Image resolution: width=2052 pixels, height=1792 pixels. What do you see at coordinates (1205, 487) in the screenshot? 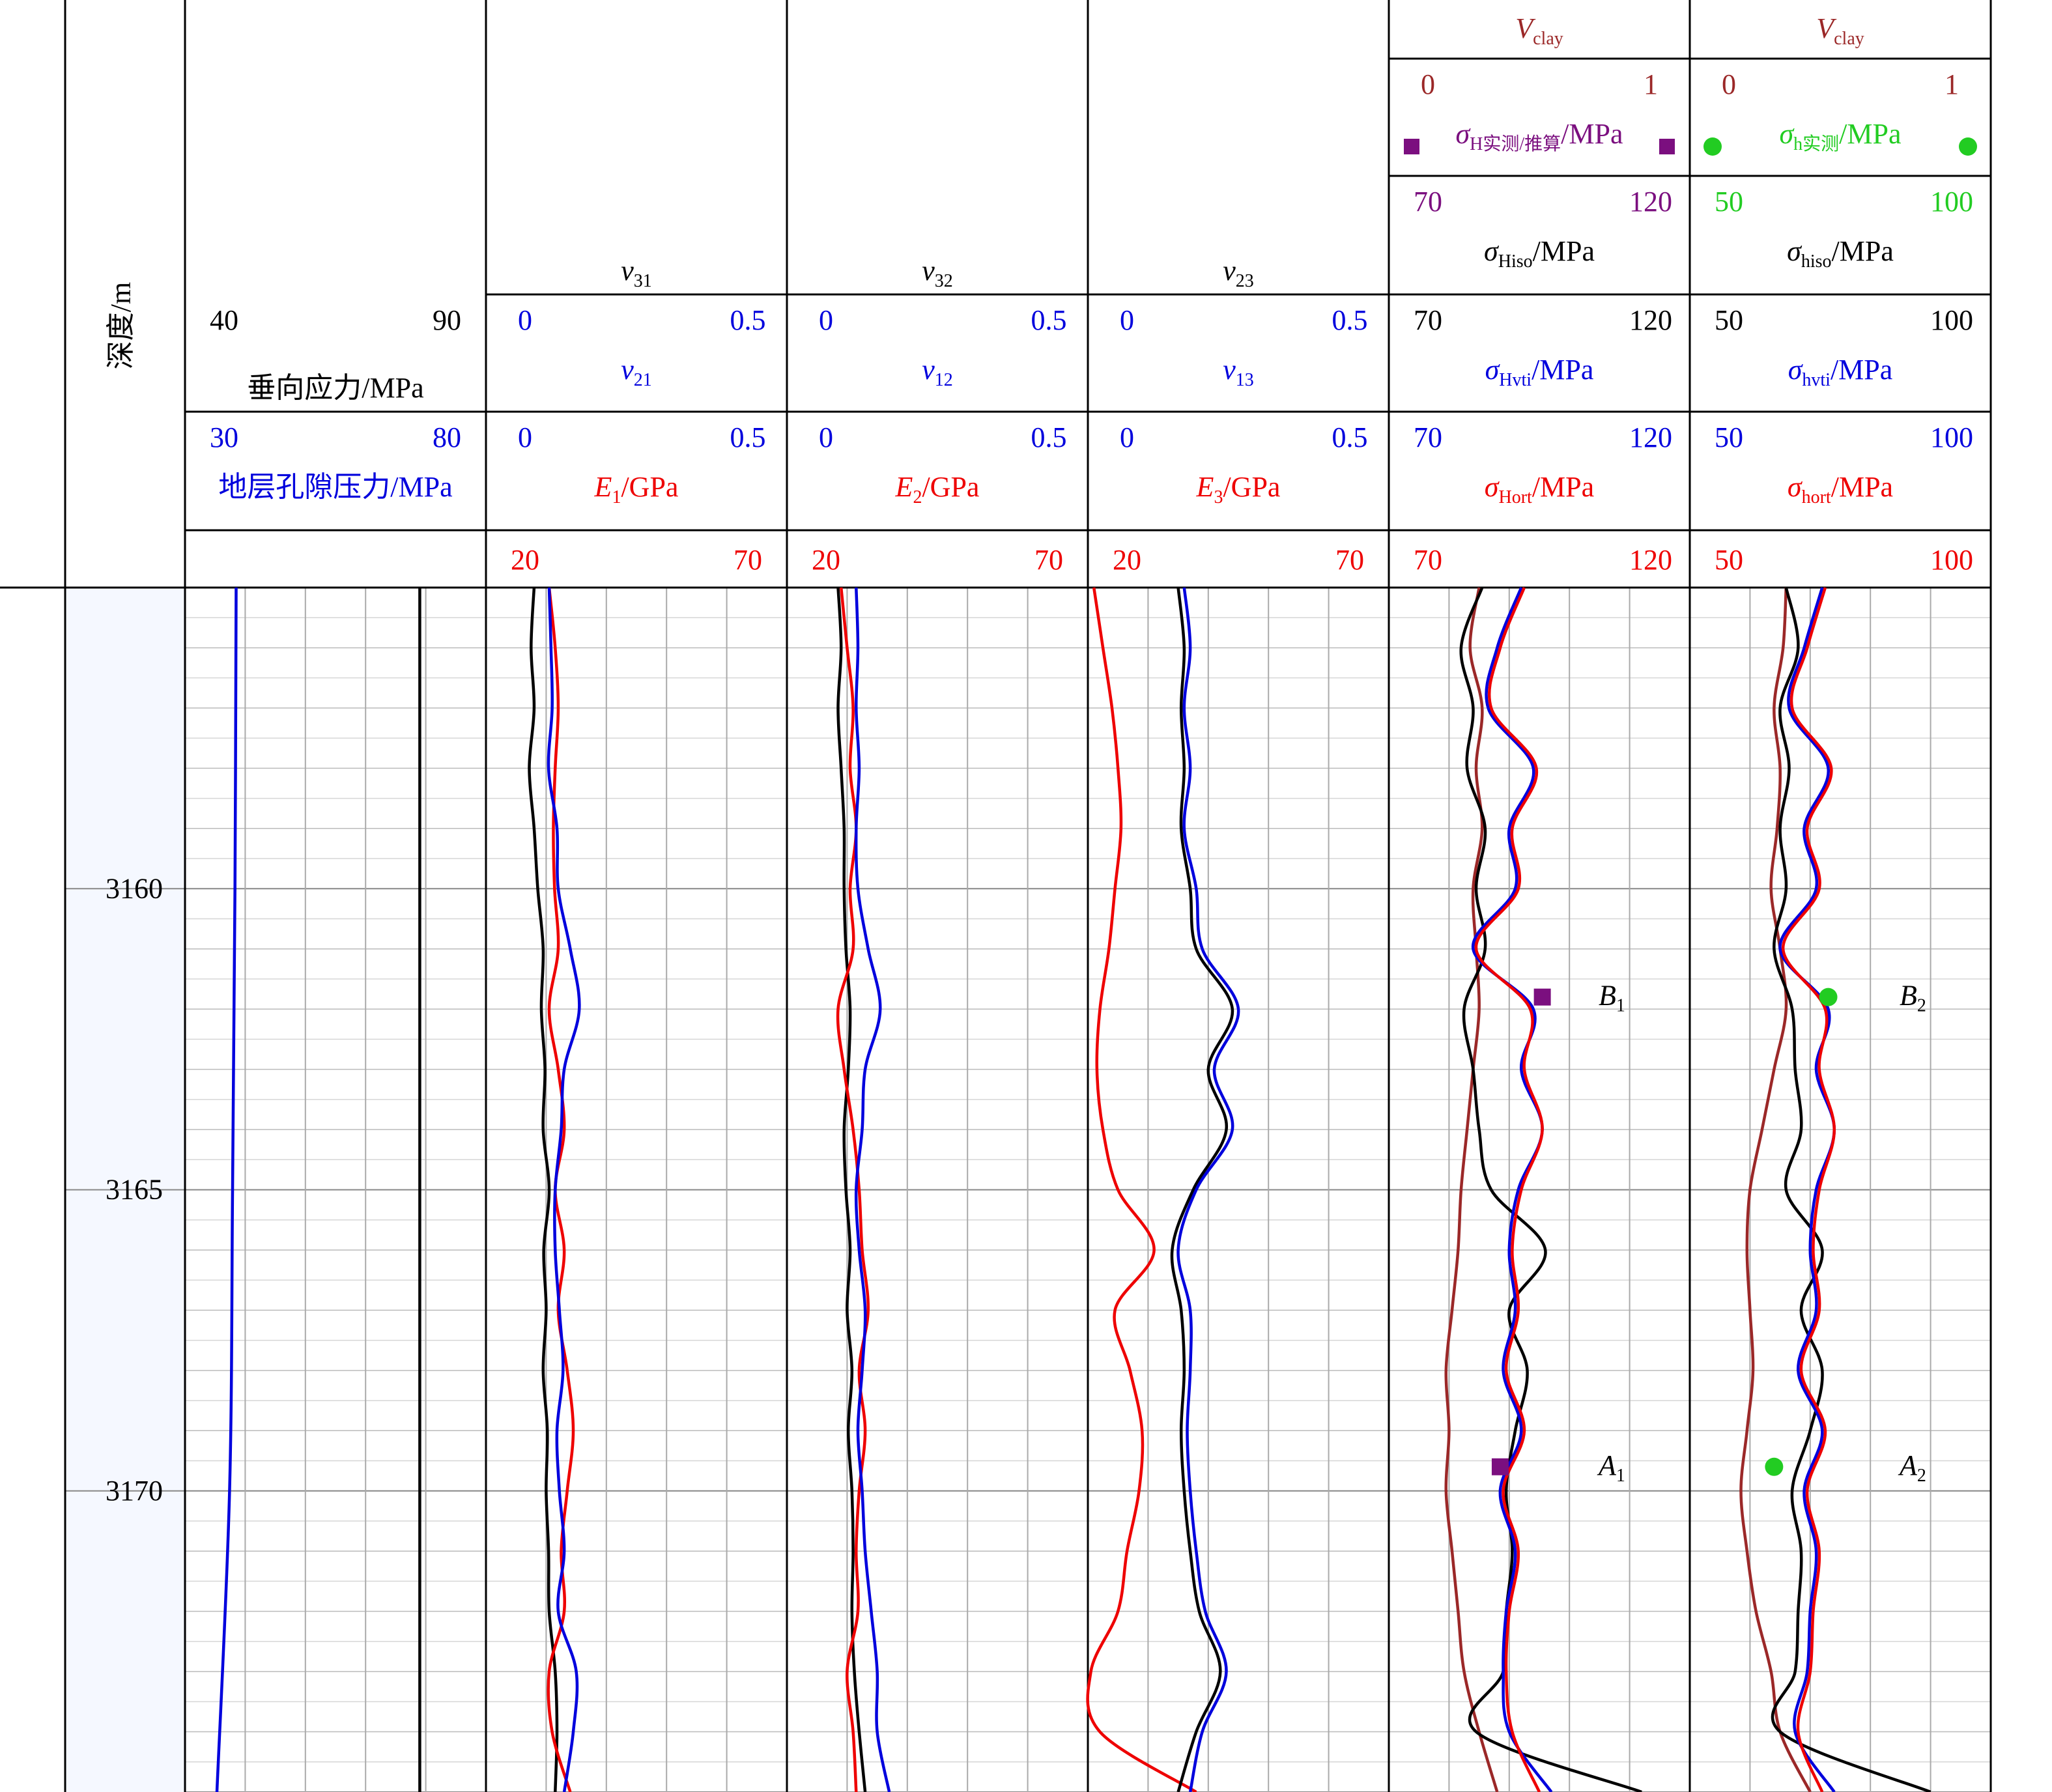
I see `label-main: E` at bounding box center [1205, 487].